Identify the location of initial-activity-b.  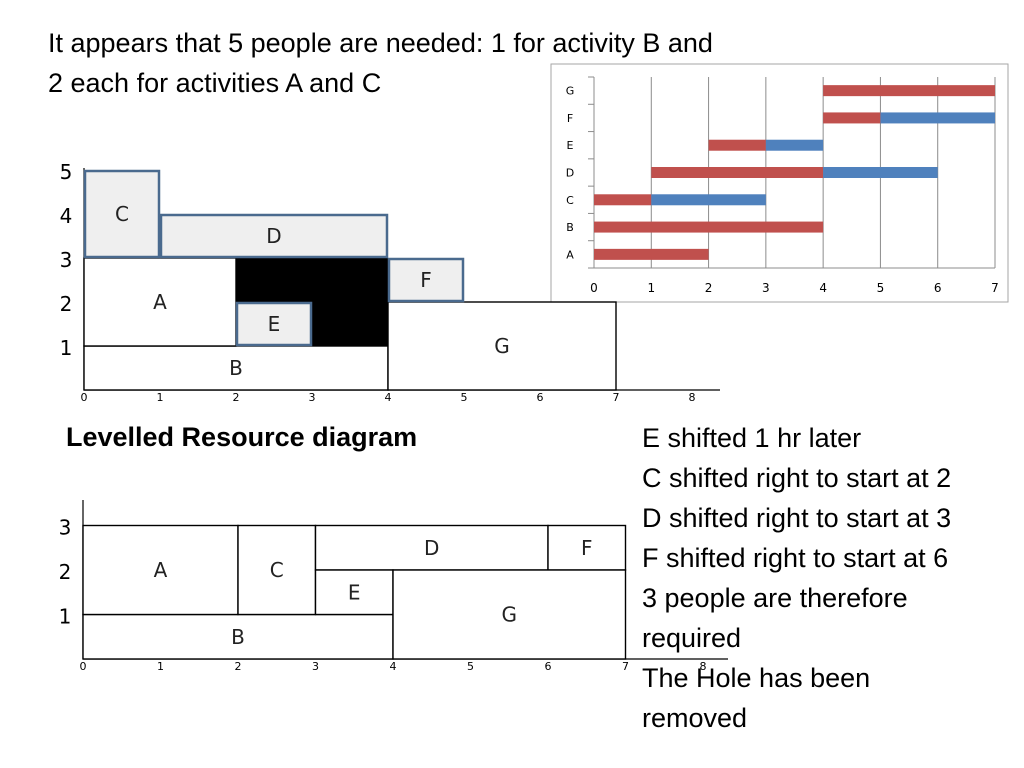
(236, 368).